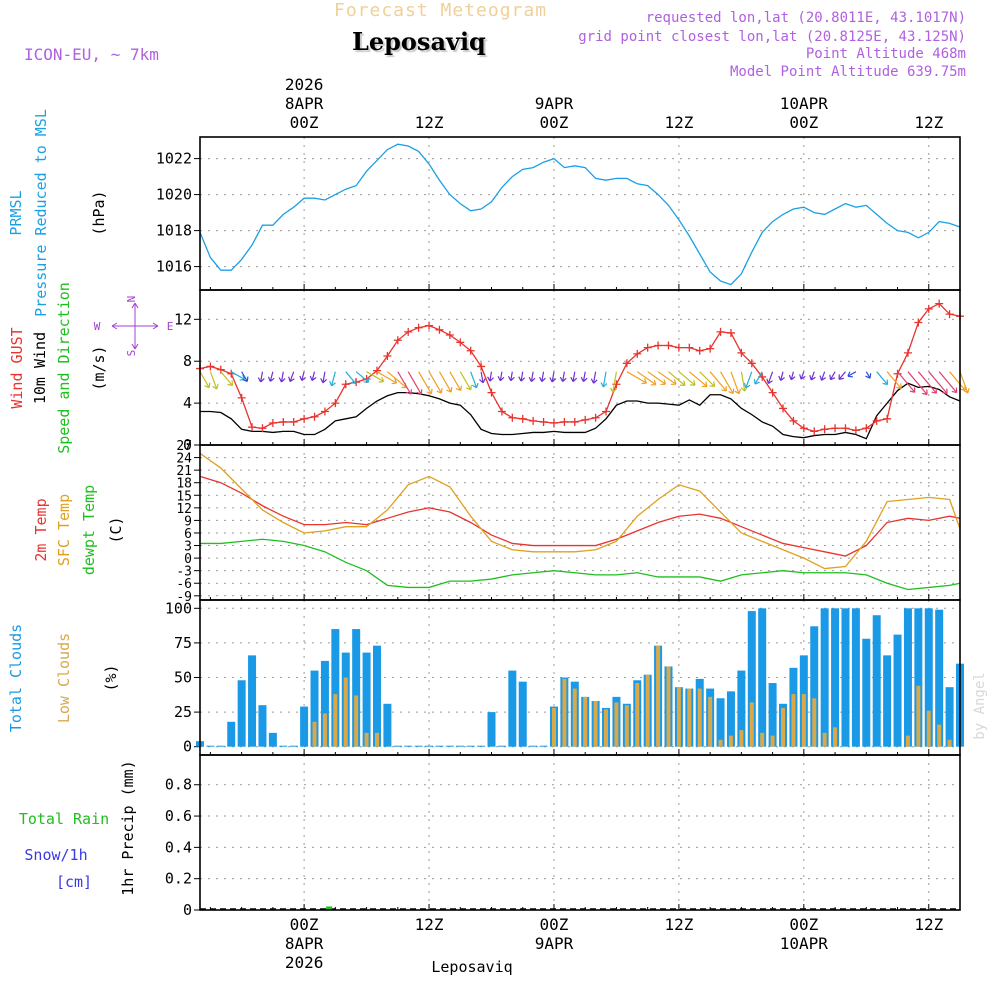 The height and width of the screenshot is (1000, 1000). Describe the element at coordinates (580, 564) in the screenshot. I see `dewpoint-line` at that location.